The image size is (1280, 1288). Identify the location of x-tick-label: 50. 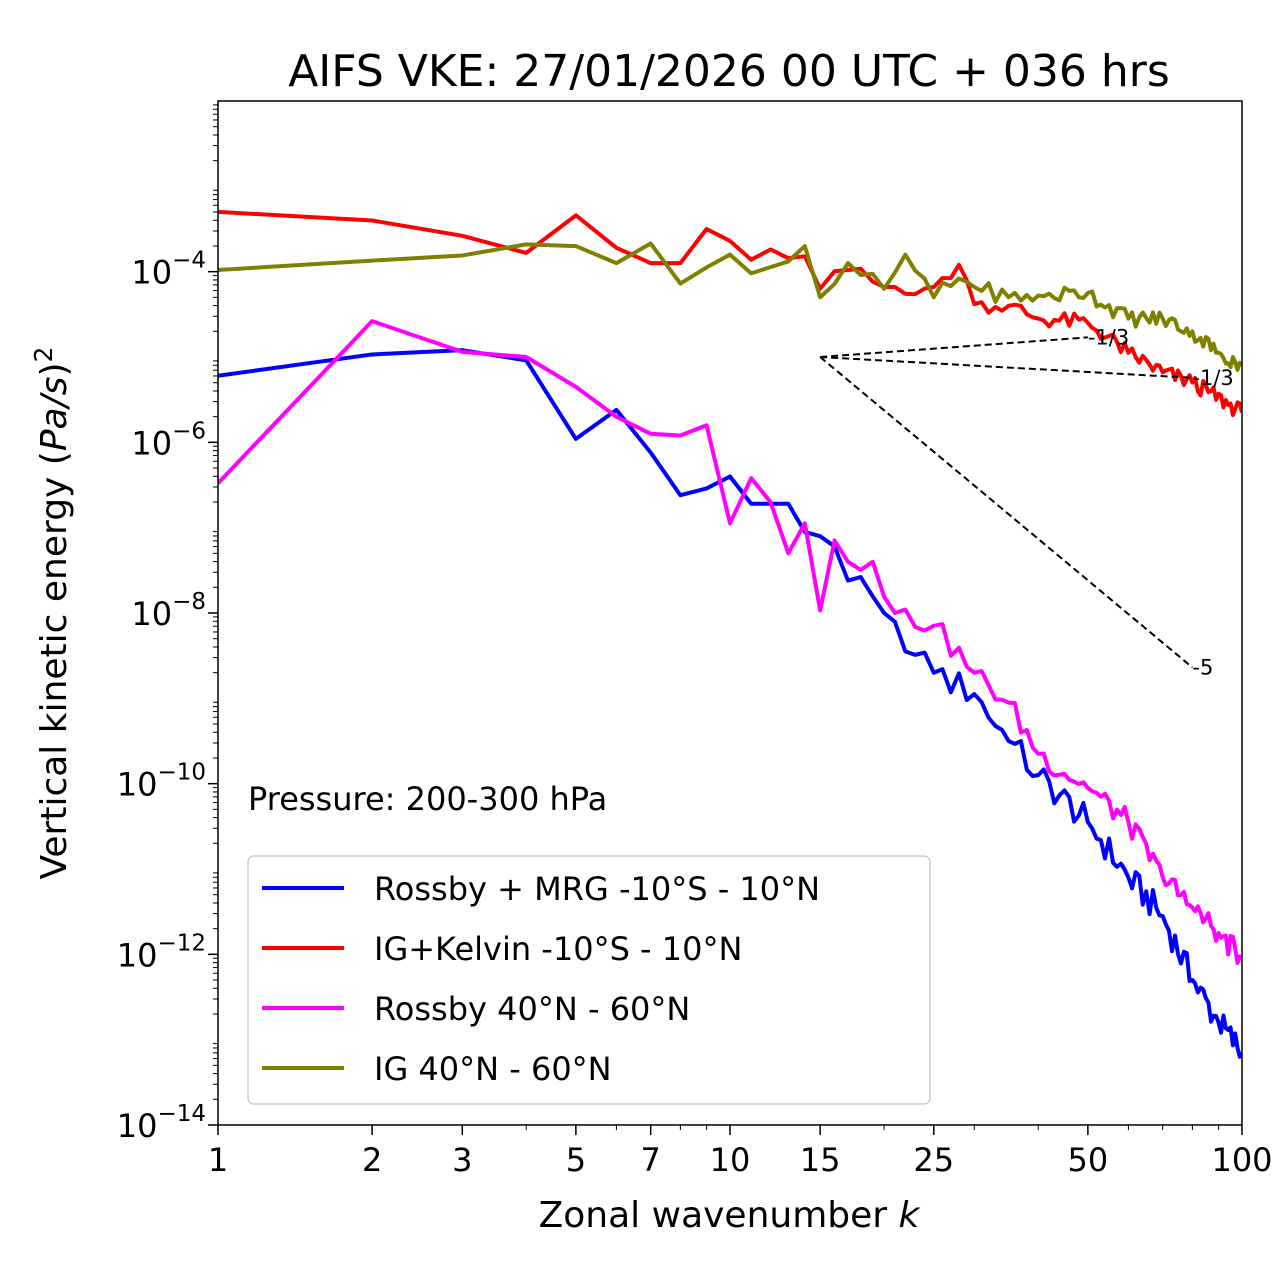
(1088, 1160).